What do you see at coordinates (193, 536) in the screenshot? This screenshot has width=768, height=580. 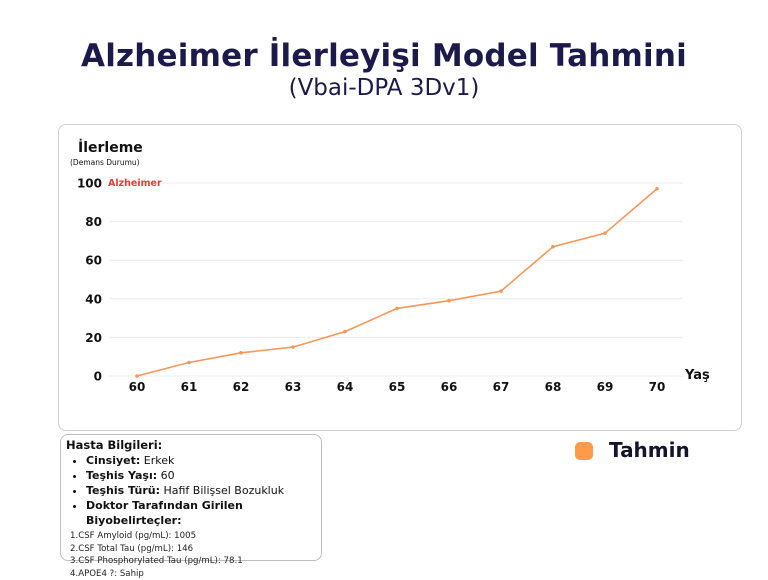 I see `biomarker-item: 1.CSF Amyloid (pg/mL): 1005` at bounding box center [193, 536].